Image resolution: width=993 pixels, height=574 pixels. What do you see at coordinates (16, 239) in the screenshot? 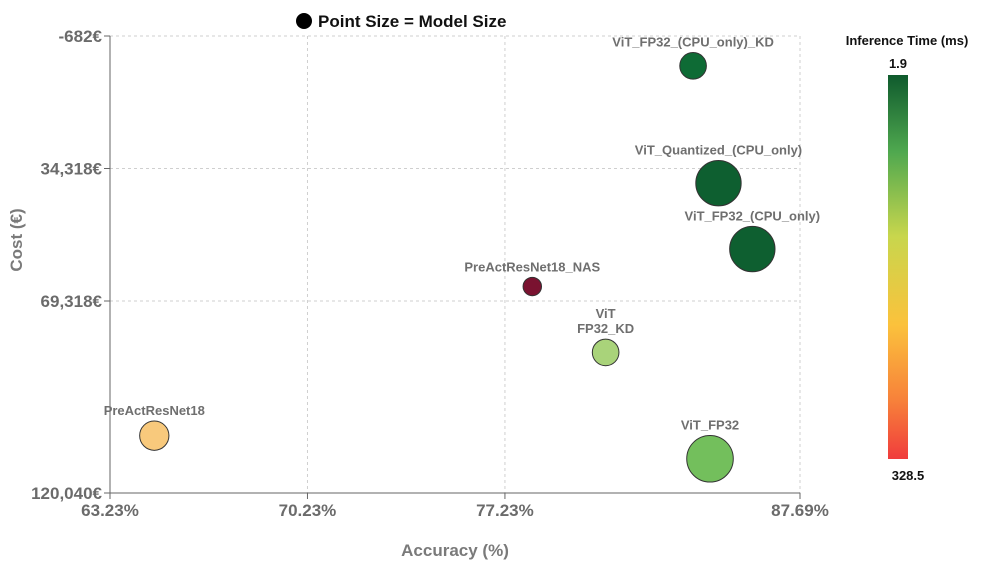
I see `y-axis-title: Cost (€)` at bounding box center [16, 239].